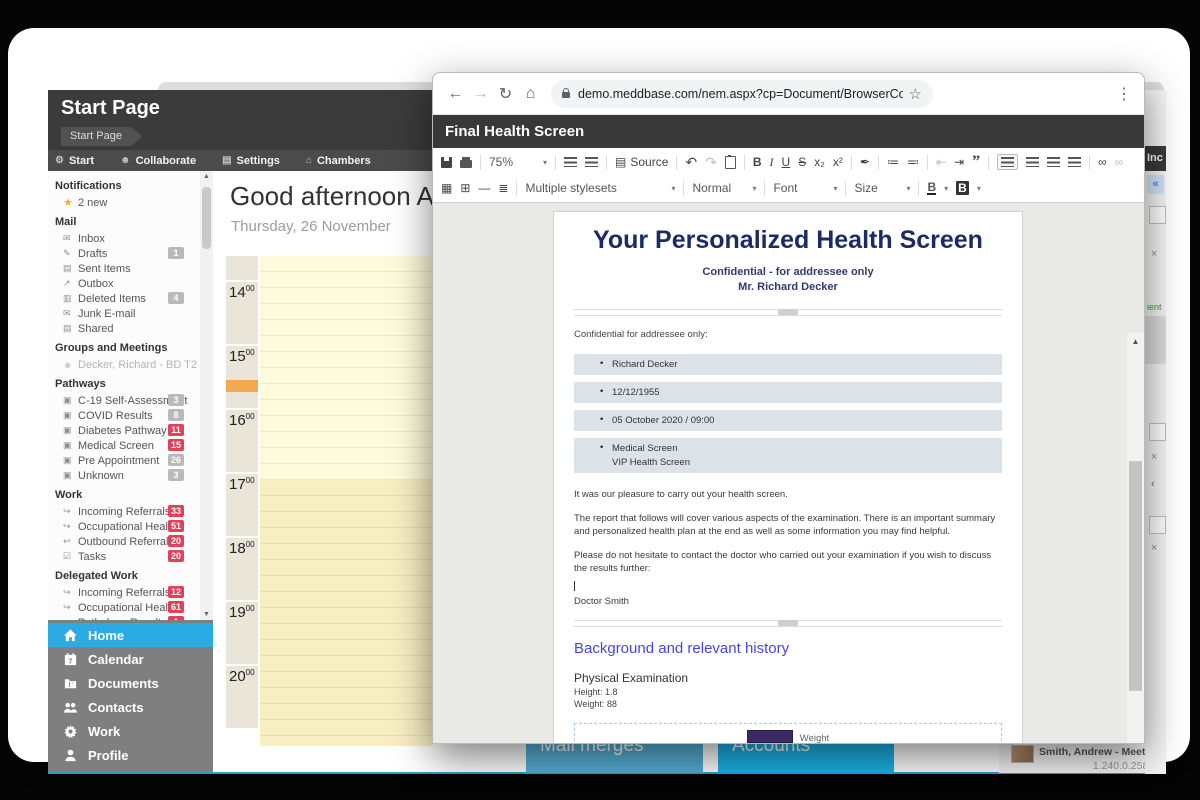 This screenshot has width=1200, height=800. What do you see at coordinates (125, 400) in the screenshot?
I see `sidebar-item-c19-self-assessment: ▣ C-19 Self-Assessment 3` at bounding box center [125, 400].